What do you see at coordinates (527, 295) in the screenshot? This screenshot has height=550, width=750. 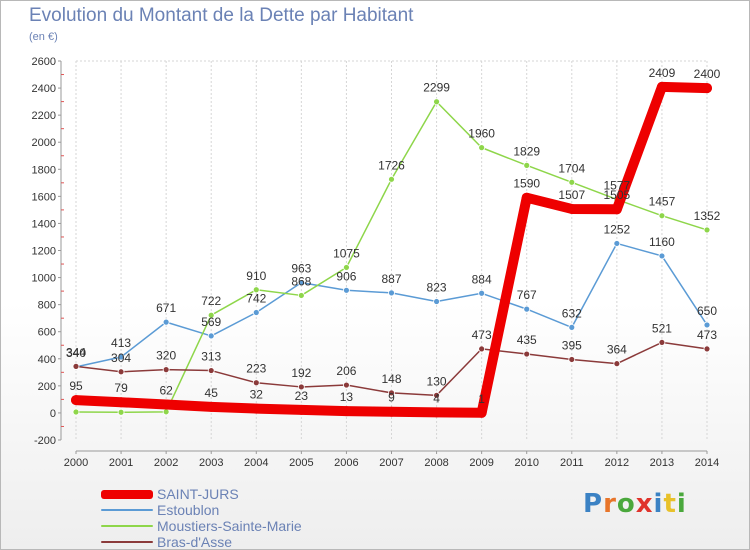 I see `data-label: 767` at bounding box center [527, 295].